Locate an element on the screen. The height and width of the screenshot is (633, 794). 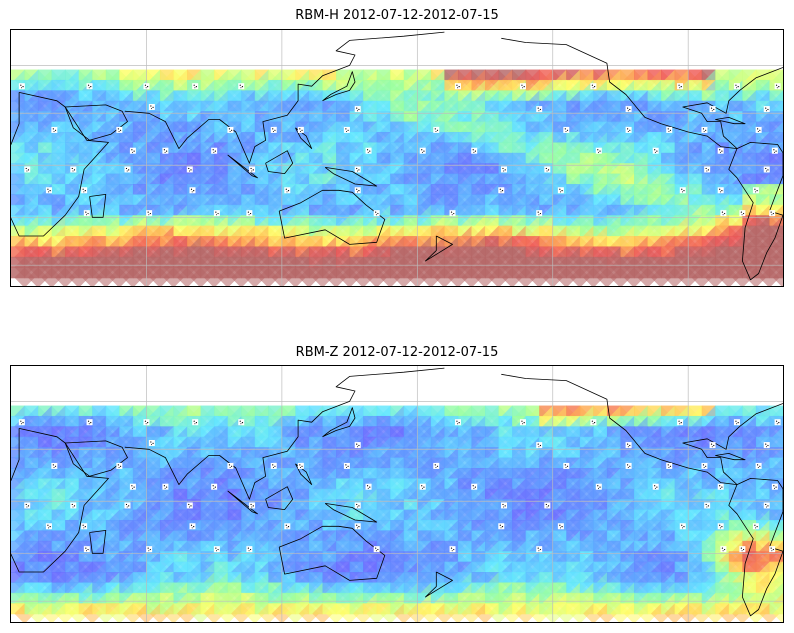
panel-title-rbm-h: RBM-H 2012-07-12-2012-07-15 is located at coordinates (397, 15).